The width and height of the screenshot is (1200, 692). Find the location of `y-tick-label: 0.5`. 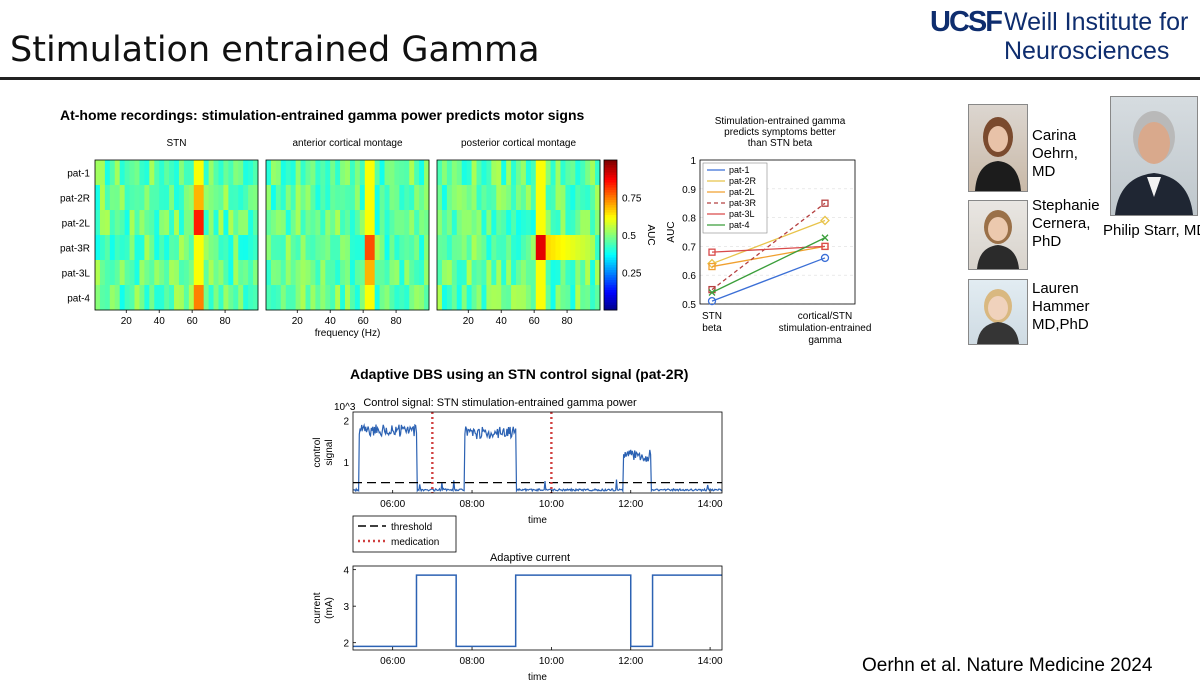

y-tick-label: 0.5 is located at coordinates (689, 305).